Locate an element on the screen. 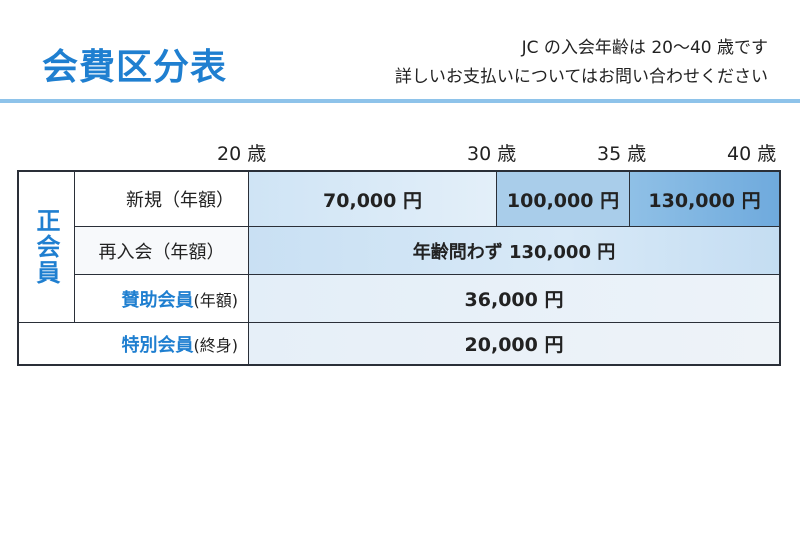  new-fee-35-40: 130,000 円 is located at coordinates (704, 199).